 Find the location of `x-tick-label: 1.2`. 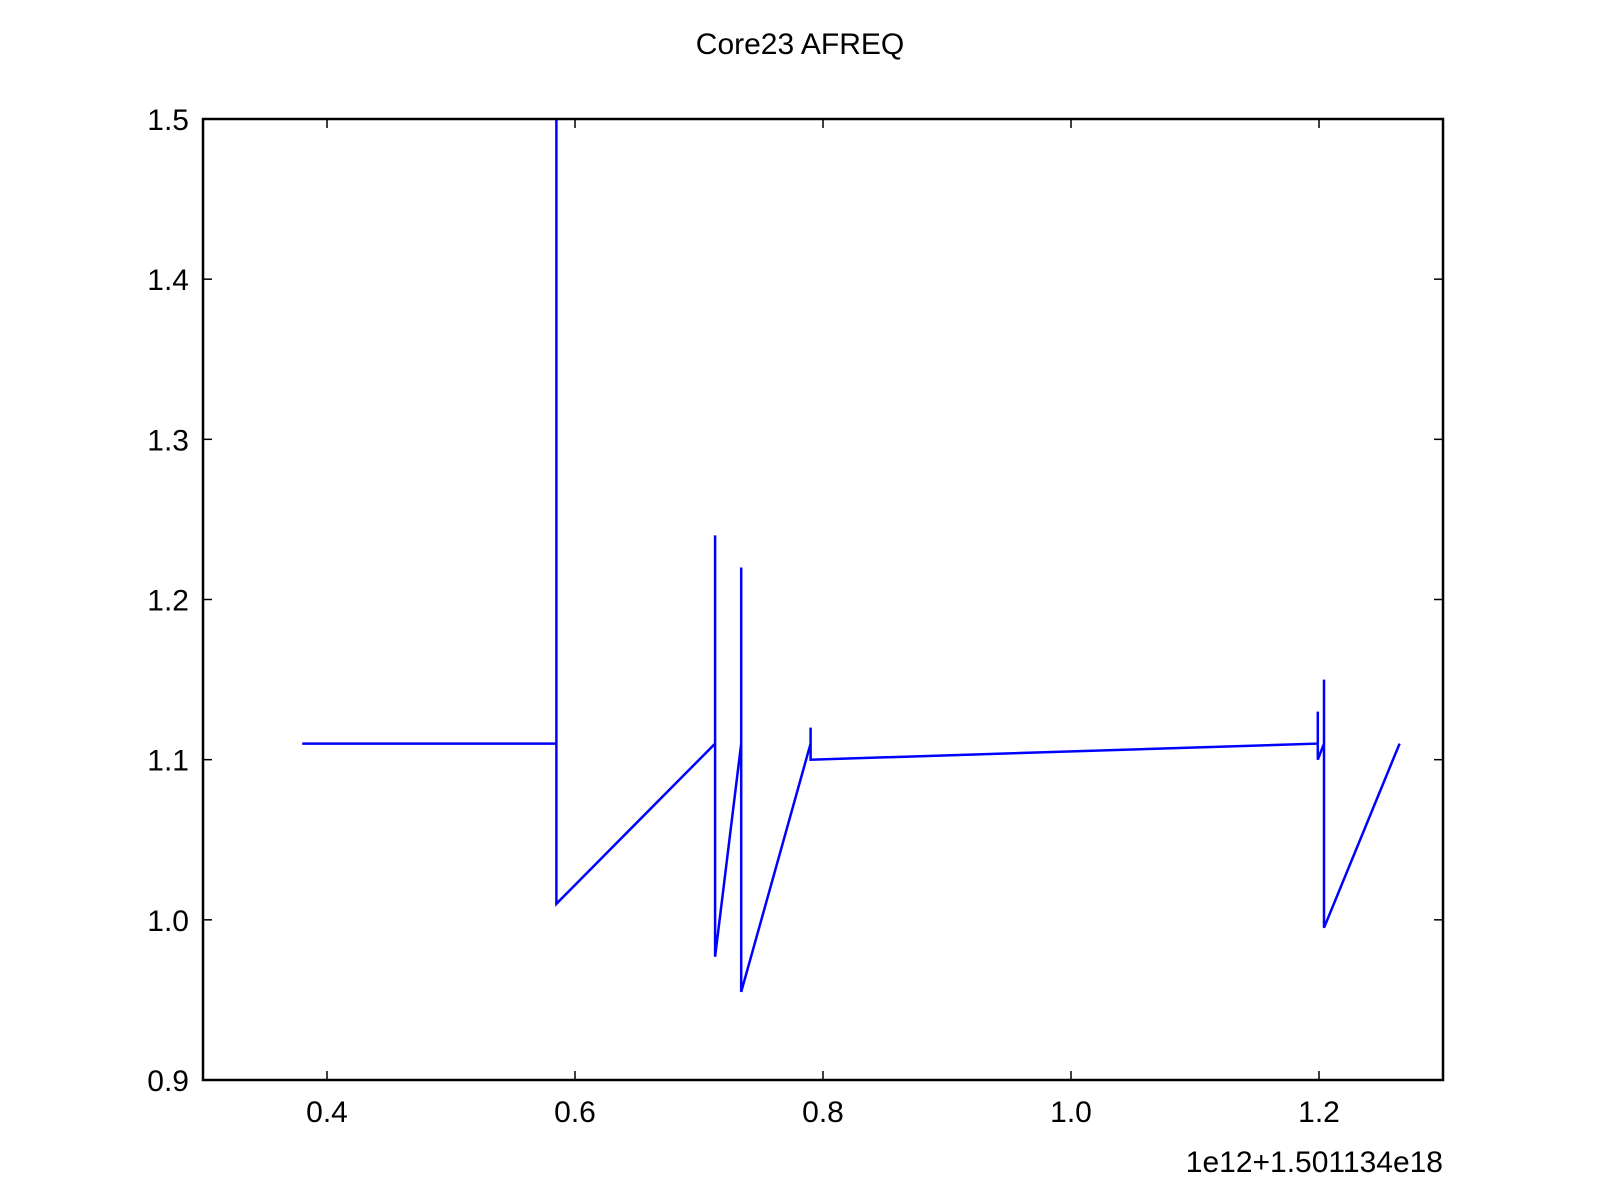

x-tick-label: 1.2 is located at coordinates (1319, 1112).